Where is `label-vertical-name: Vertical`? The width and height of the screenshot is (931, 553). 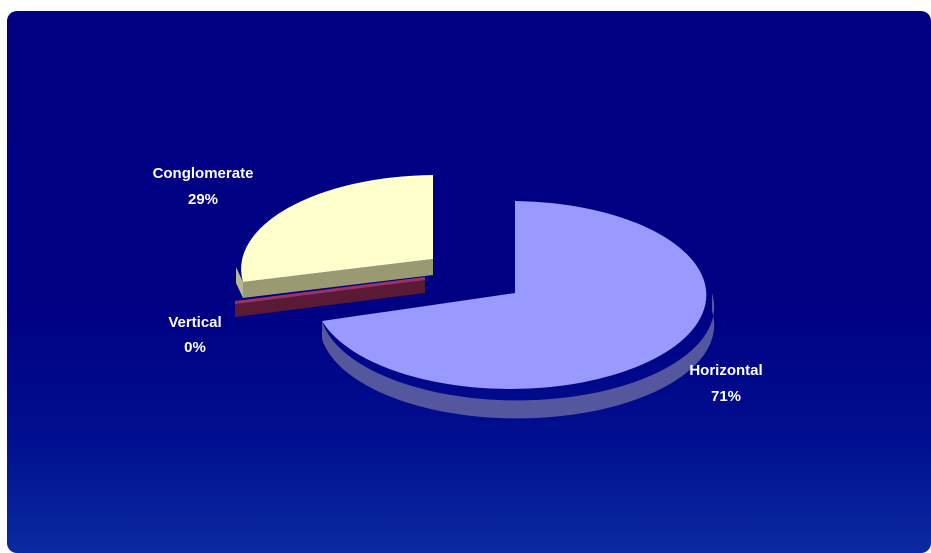 label-vertical-name: Vertical is located at coordinates (194, 322).